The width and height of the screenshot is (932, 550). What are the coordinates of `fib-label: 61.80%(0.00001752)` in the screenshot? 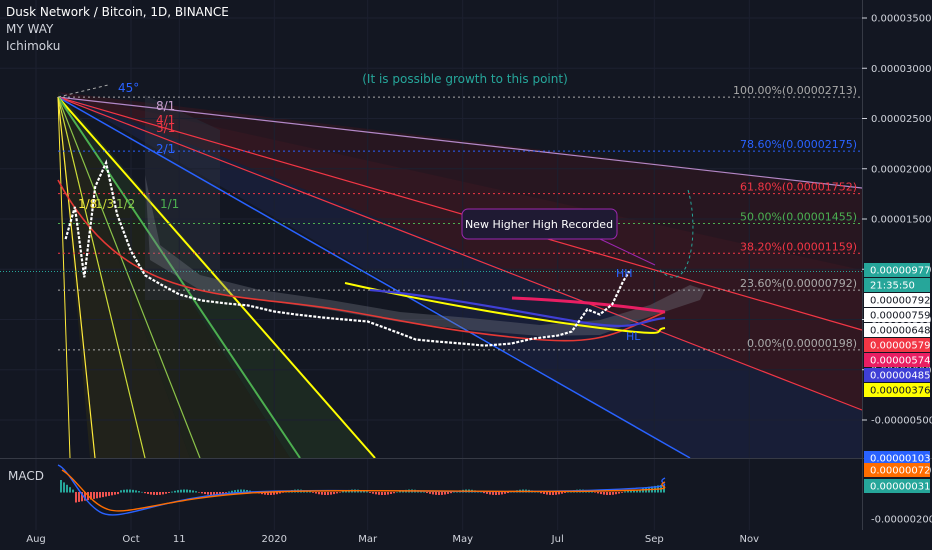 It's located at (798, 187).